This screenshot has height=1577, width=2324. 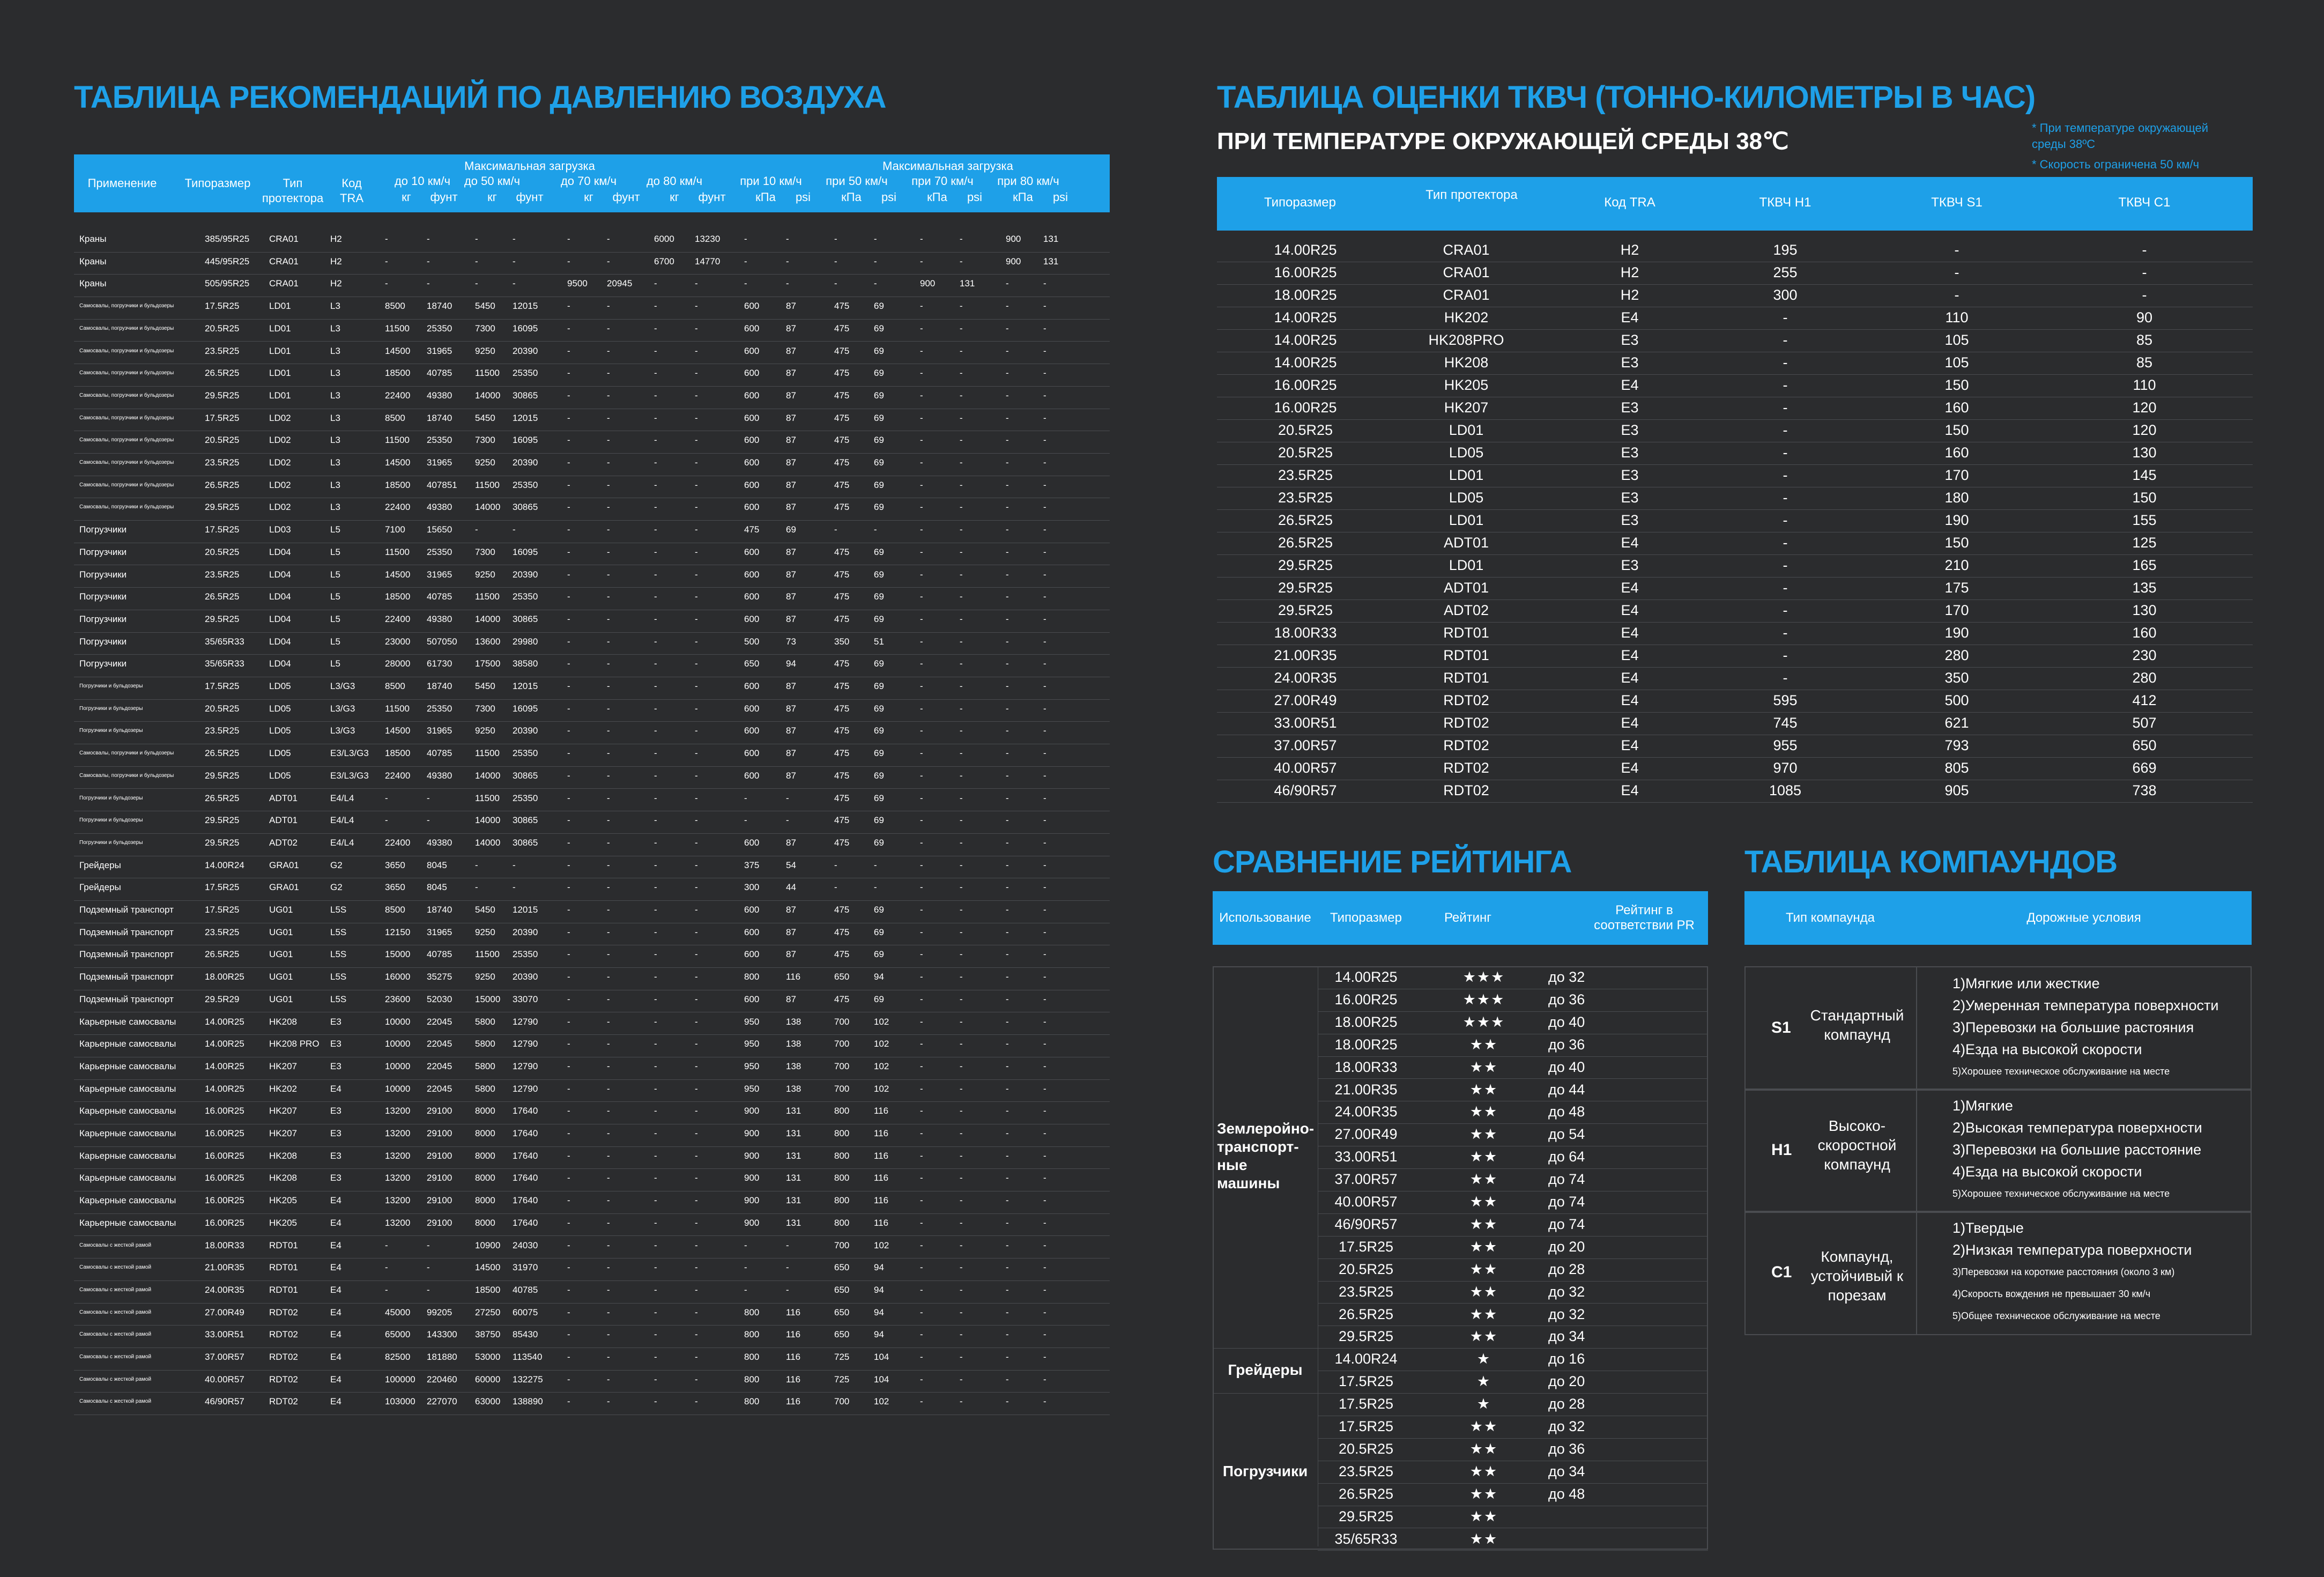 I want to click on value-cell: 190, so click(x=1956, y=633).